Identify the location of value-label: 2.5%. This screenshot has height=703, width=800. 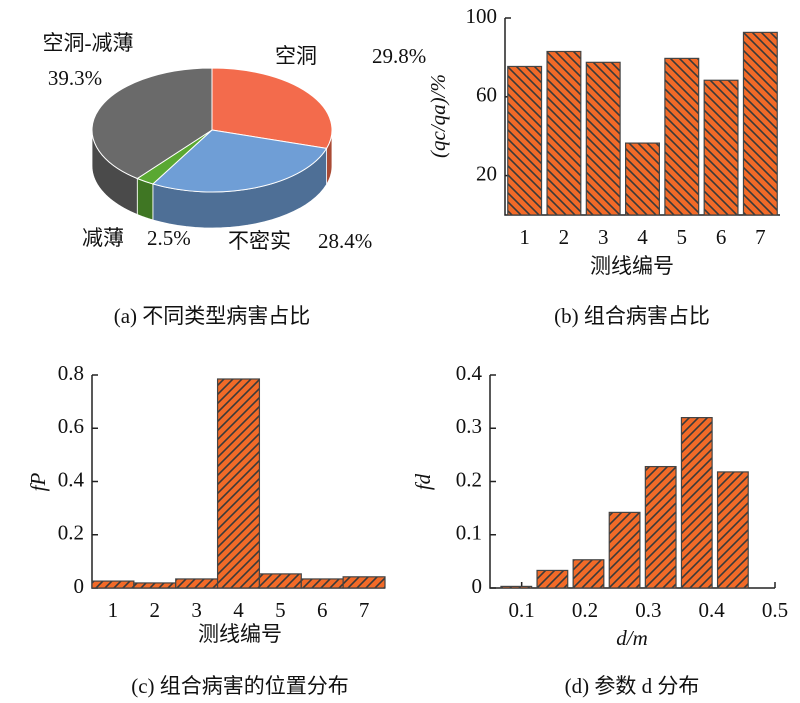
(169, 238).